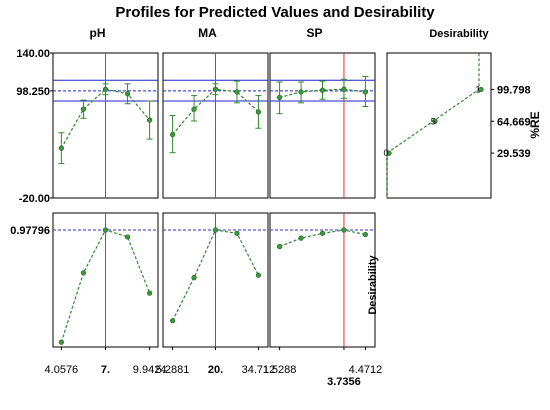 This screenshot has height=410, width=550. Describe the element at coordinates (105, 370) in the screenshot. I see `x-tick-label: 7.` at that location.